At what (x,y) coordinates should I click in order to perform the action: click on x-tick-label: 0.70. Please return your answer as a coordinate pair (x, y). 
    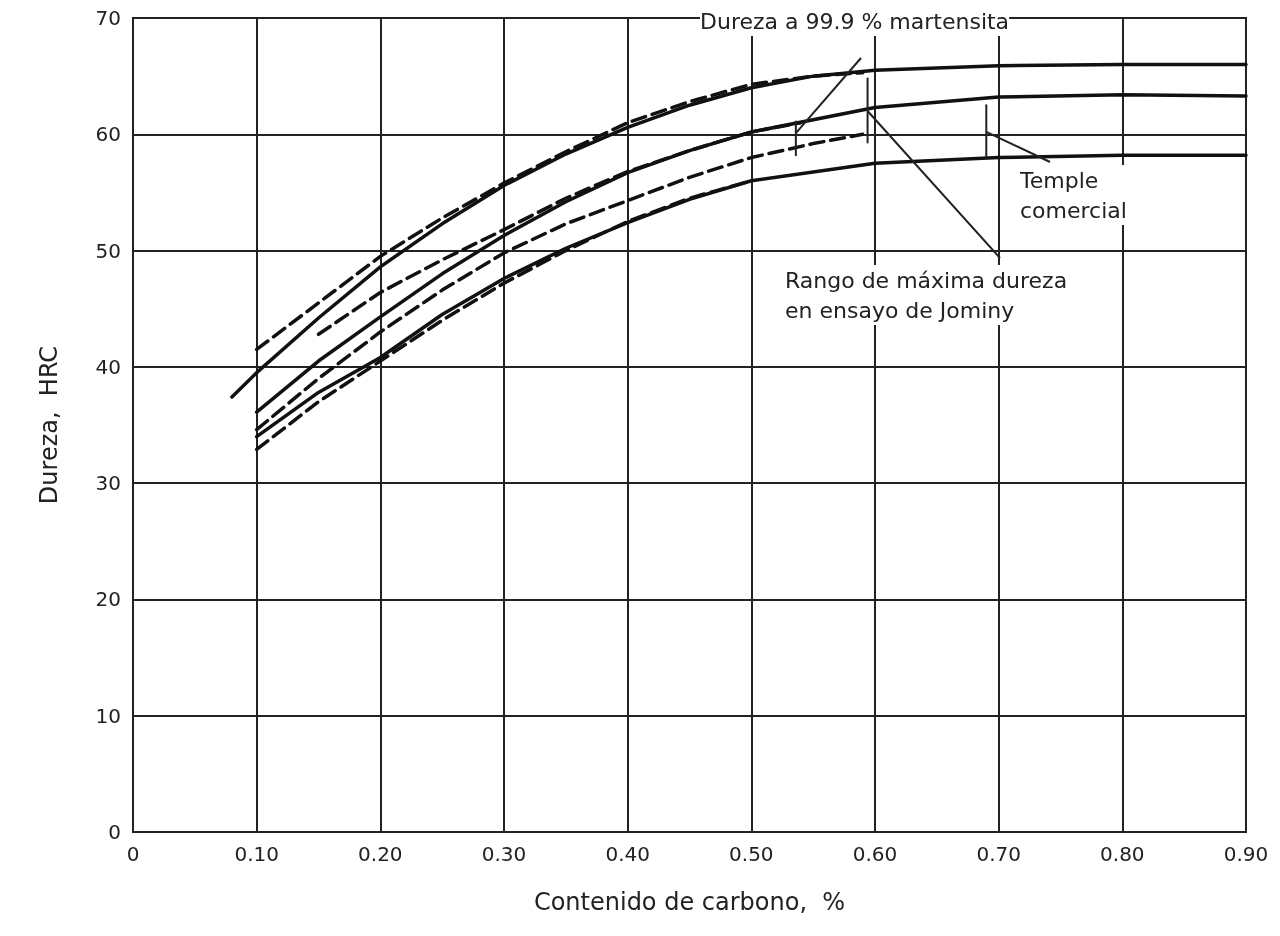
    Looking at the image, I should click on (998, 854).